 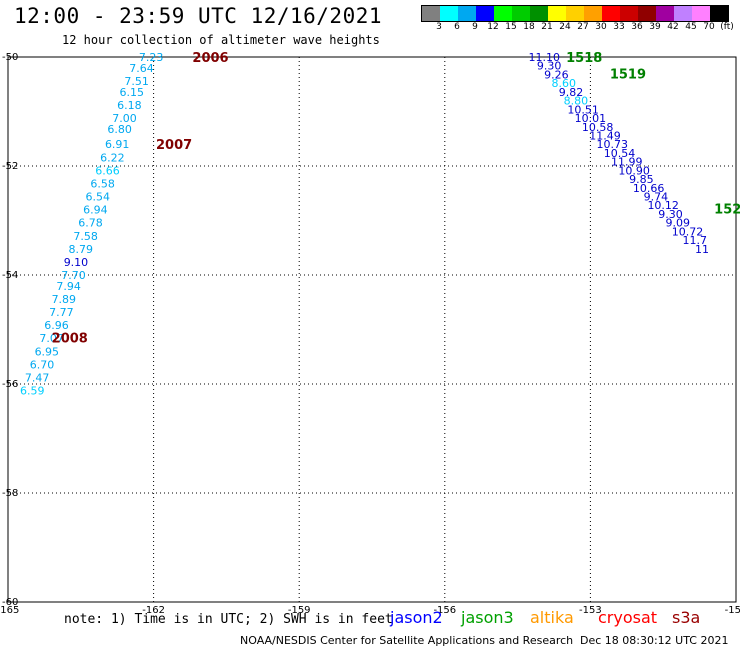 I want to click on wave-height-point: 9.26, so click(x=556, y=74).